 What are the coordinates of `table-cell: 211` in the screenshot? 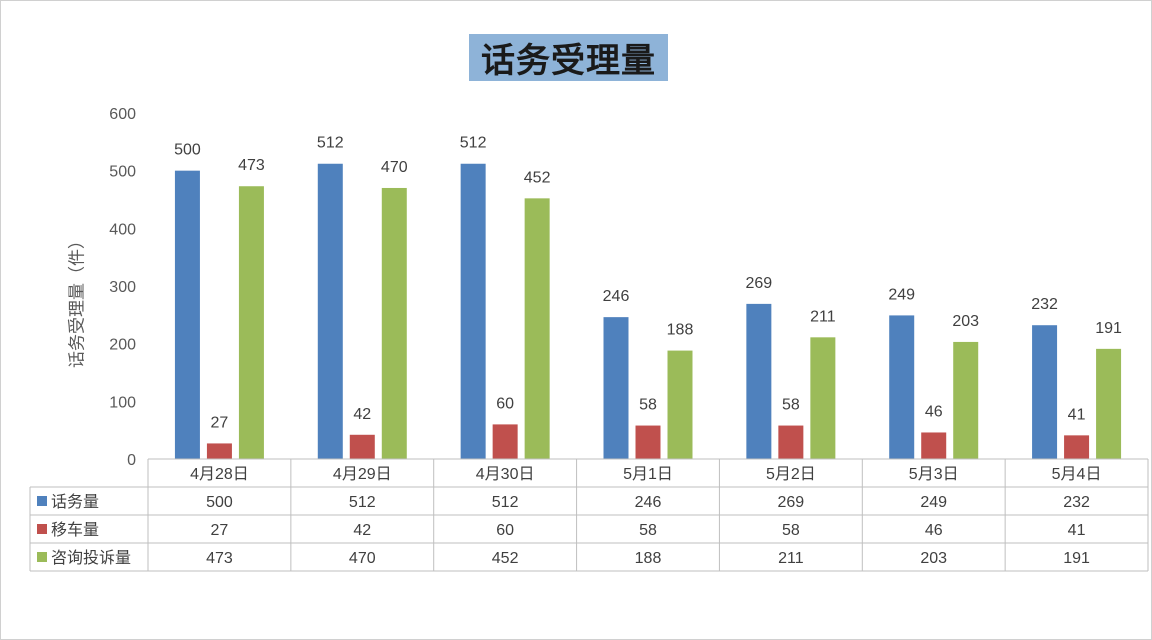 It's located at (791, 558).